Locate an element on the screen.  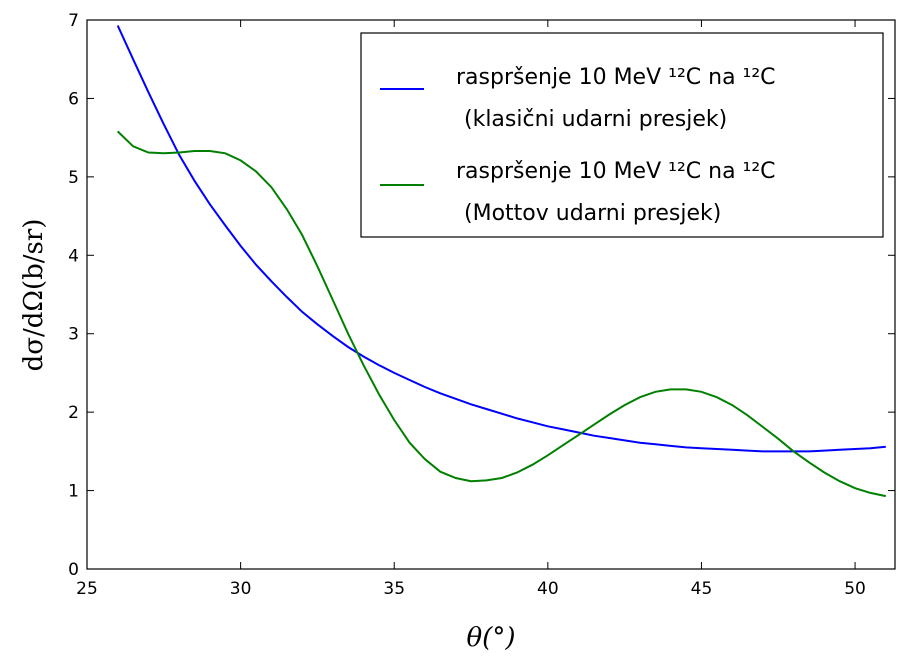
y-tick-label-1: 1 is located at coordinates (73, 492).